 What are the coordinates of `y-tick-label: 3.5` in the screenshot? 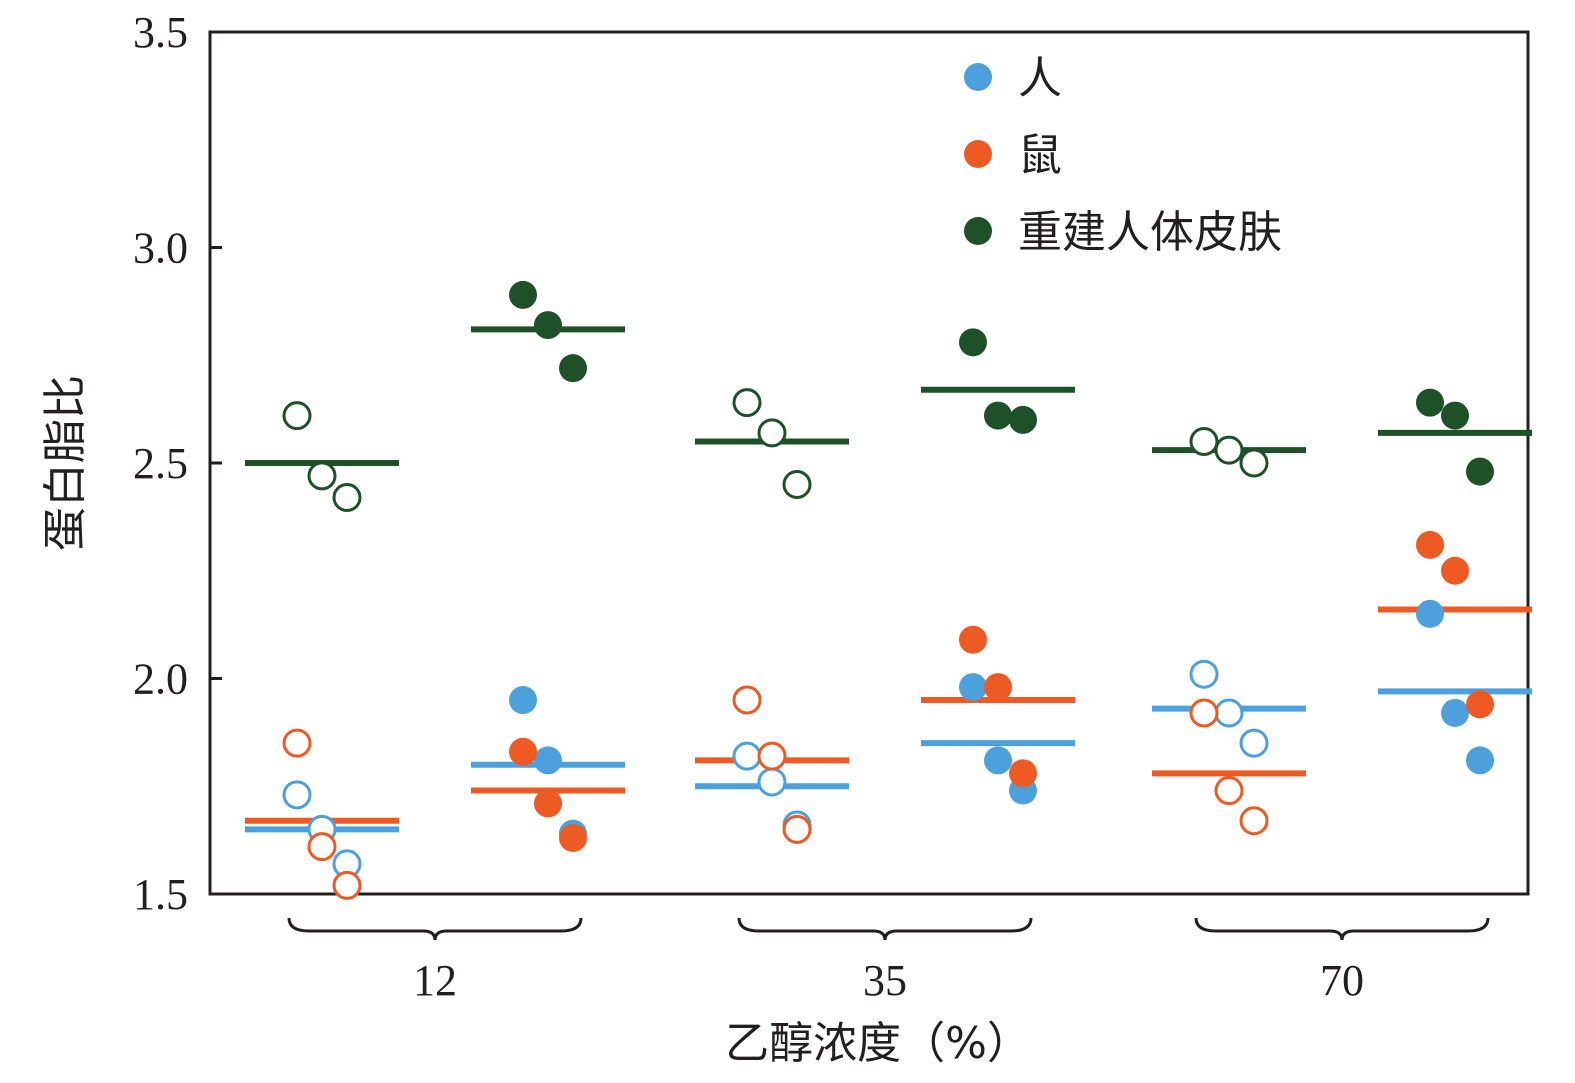 It's located at (160, 32).